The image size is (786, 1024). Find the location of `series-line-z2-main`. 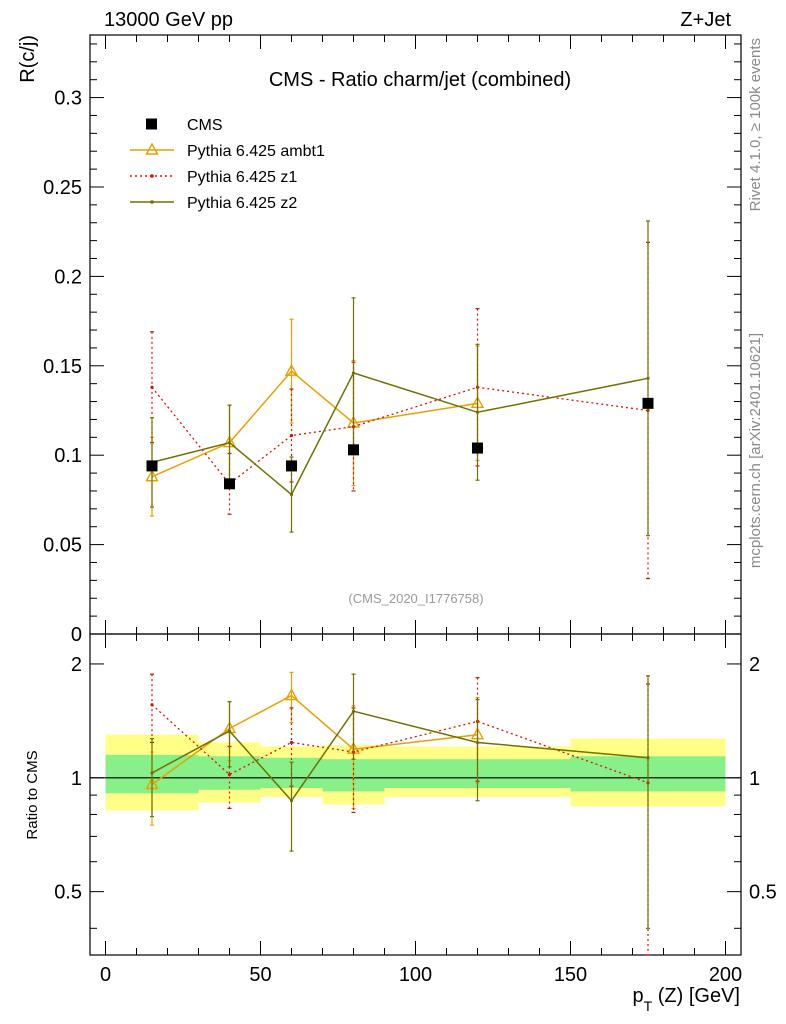

series-line-z2-main is located at coordinates (400, 434).